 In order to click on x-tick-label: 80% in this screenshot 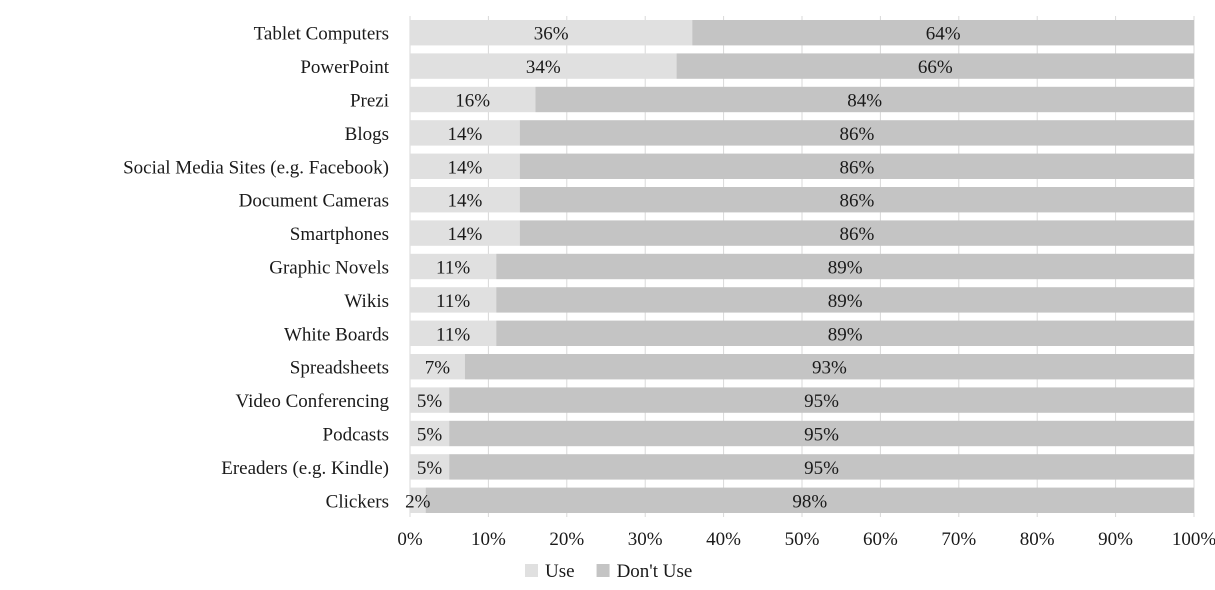, I will do `click(1037, 539)`.